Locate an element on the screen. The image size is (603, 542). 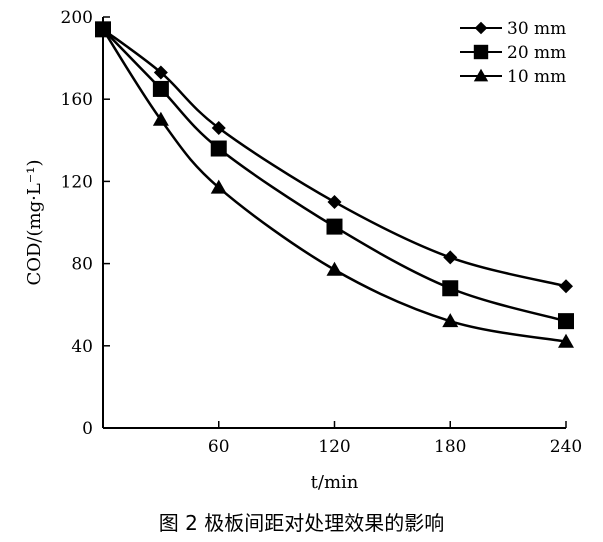
legend-marker-20-mm is located at coordinates (481, 52).